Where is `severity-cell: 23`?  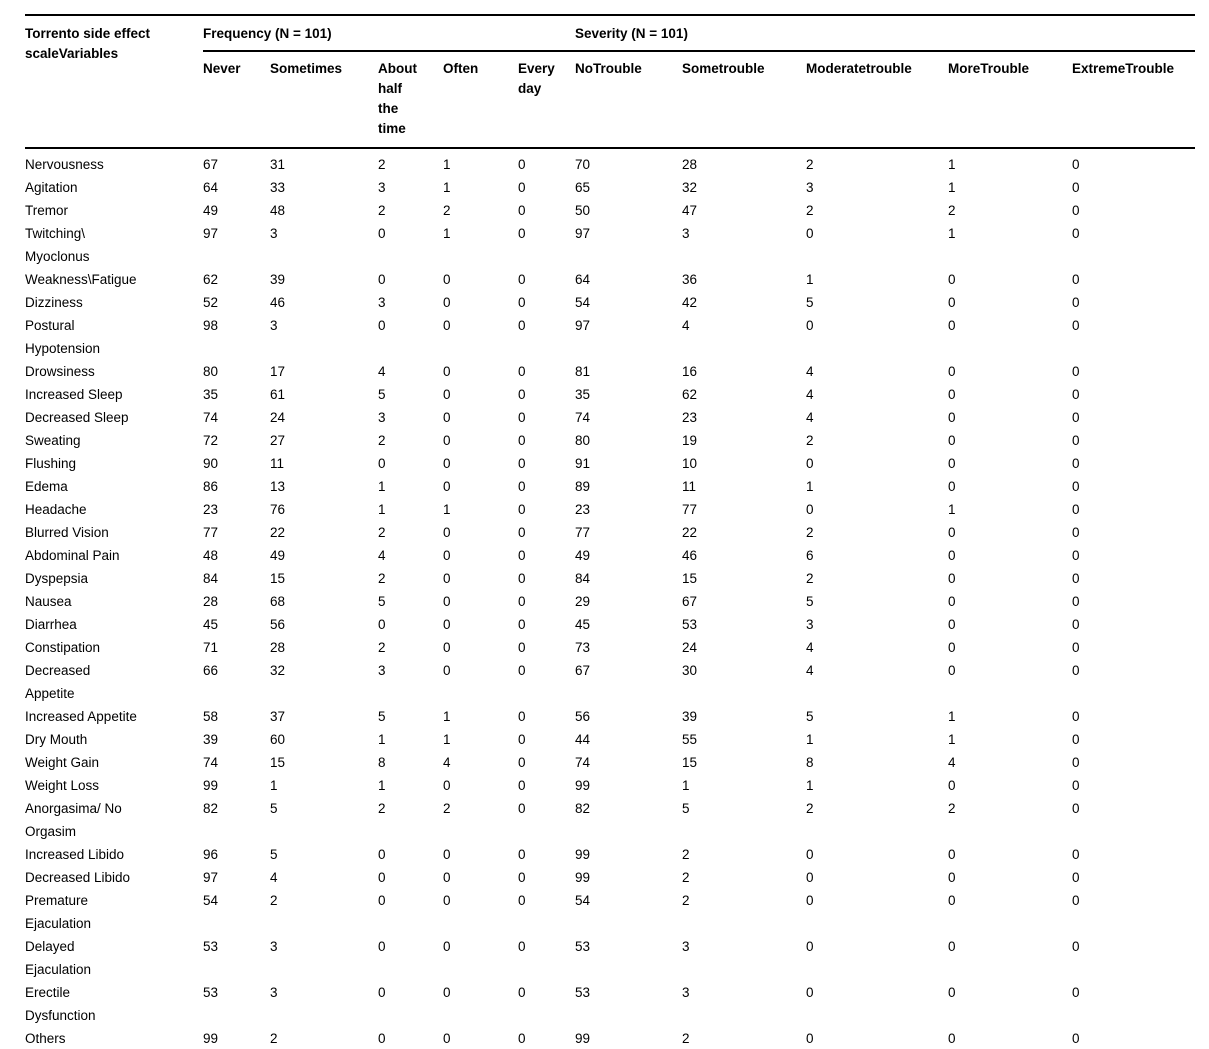 severity-cell: 23 is located at coordinates (583, 509).